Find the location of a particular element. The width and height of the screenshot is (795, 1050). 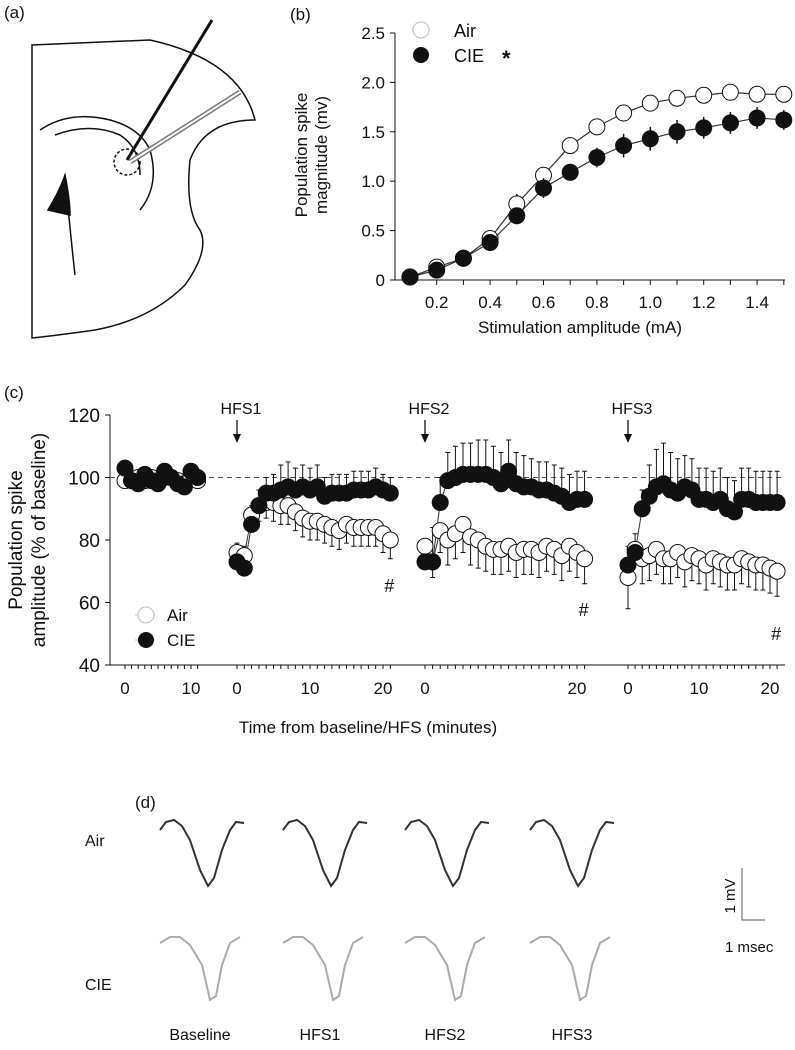

chart-b-y-tick-label: 1.5 is located at coordinates (373, 132).